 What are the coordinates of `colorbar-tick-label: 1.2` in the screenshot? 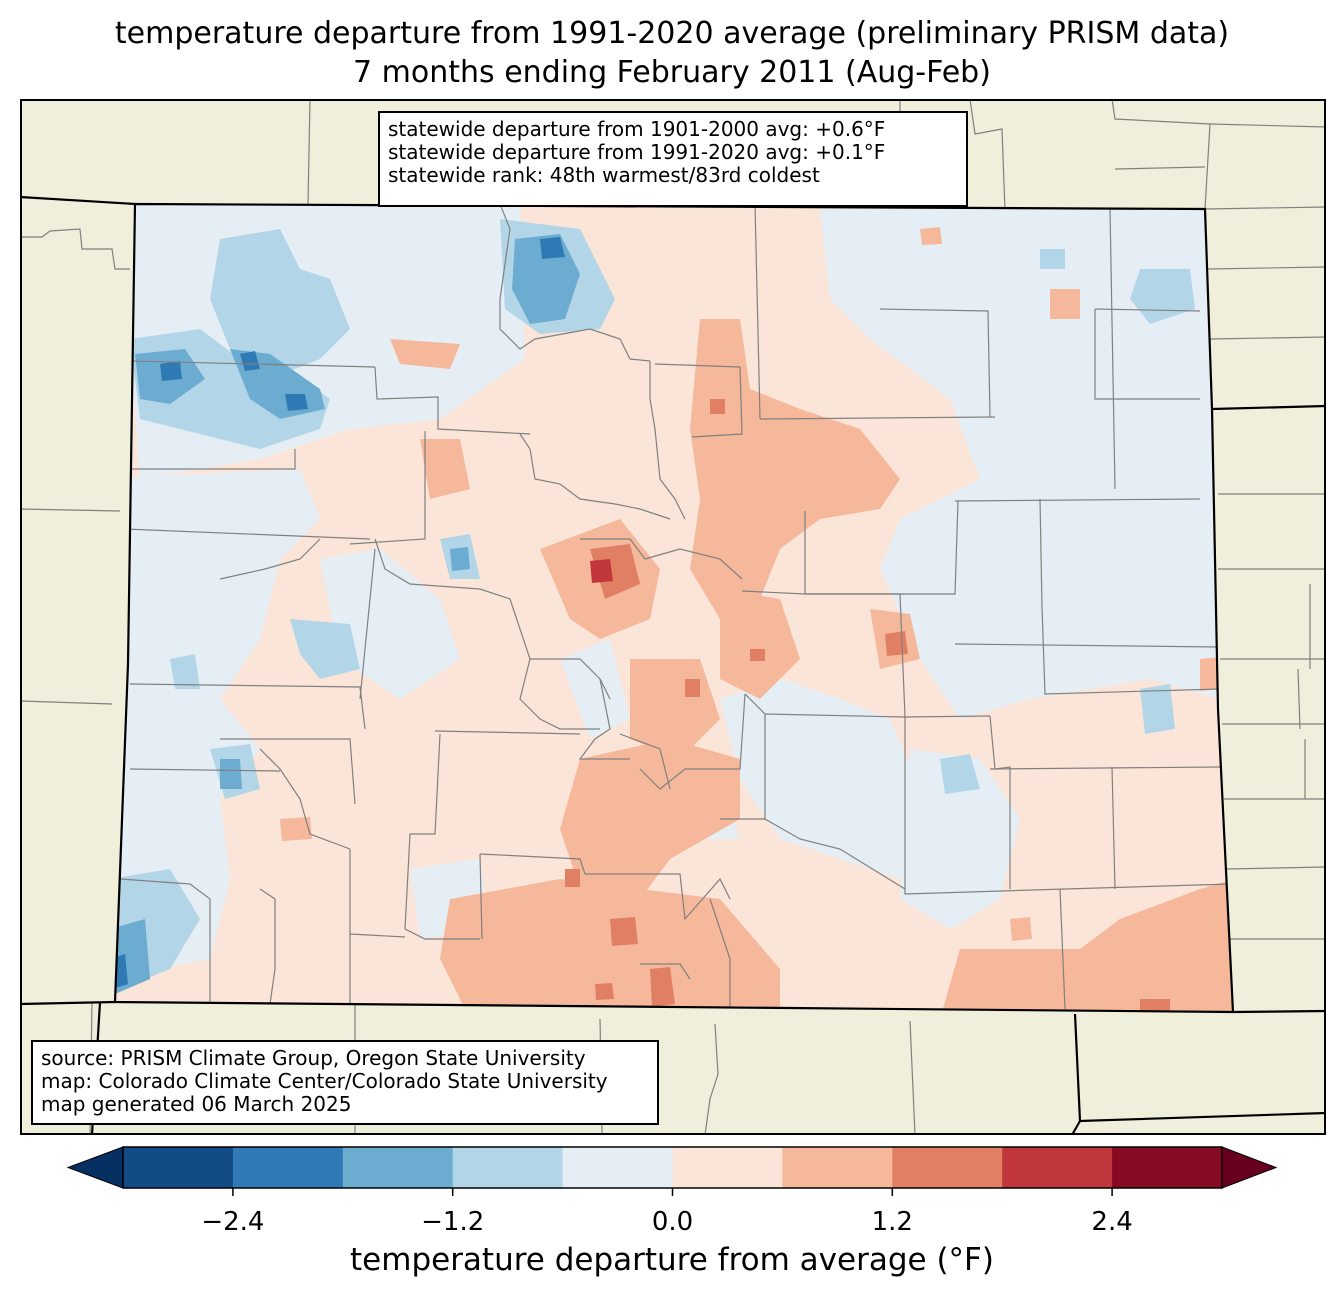 It's located at (892, 1222).